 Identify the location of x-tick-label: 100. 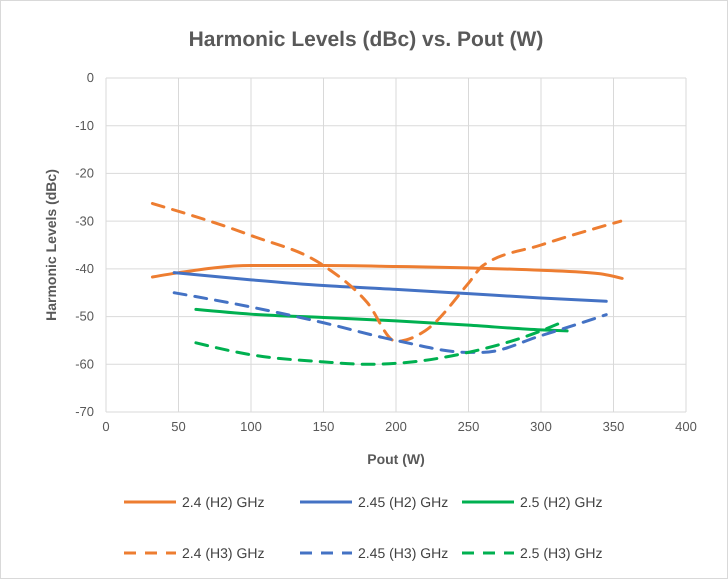
(251, 426).